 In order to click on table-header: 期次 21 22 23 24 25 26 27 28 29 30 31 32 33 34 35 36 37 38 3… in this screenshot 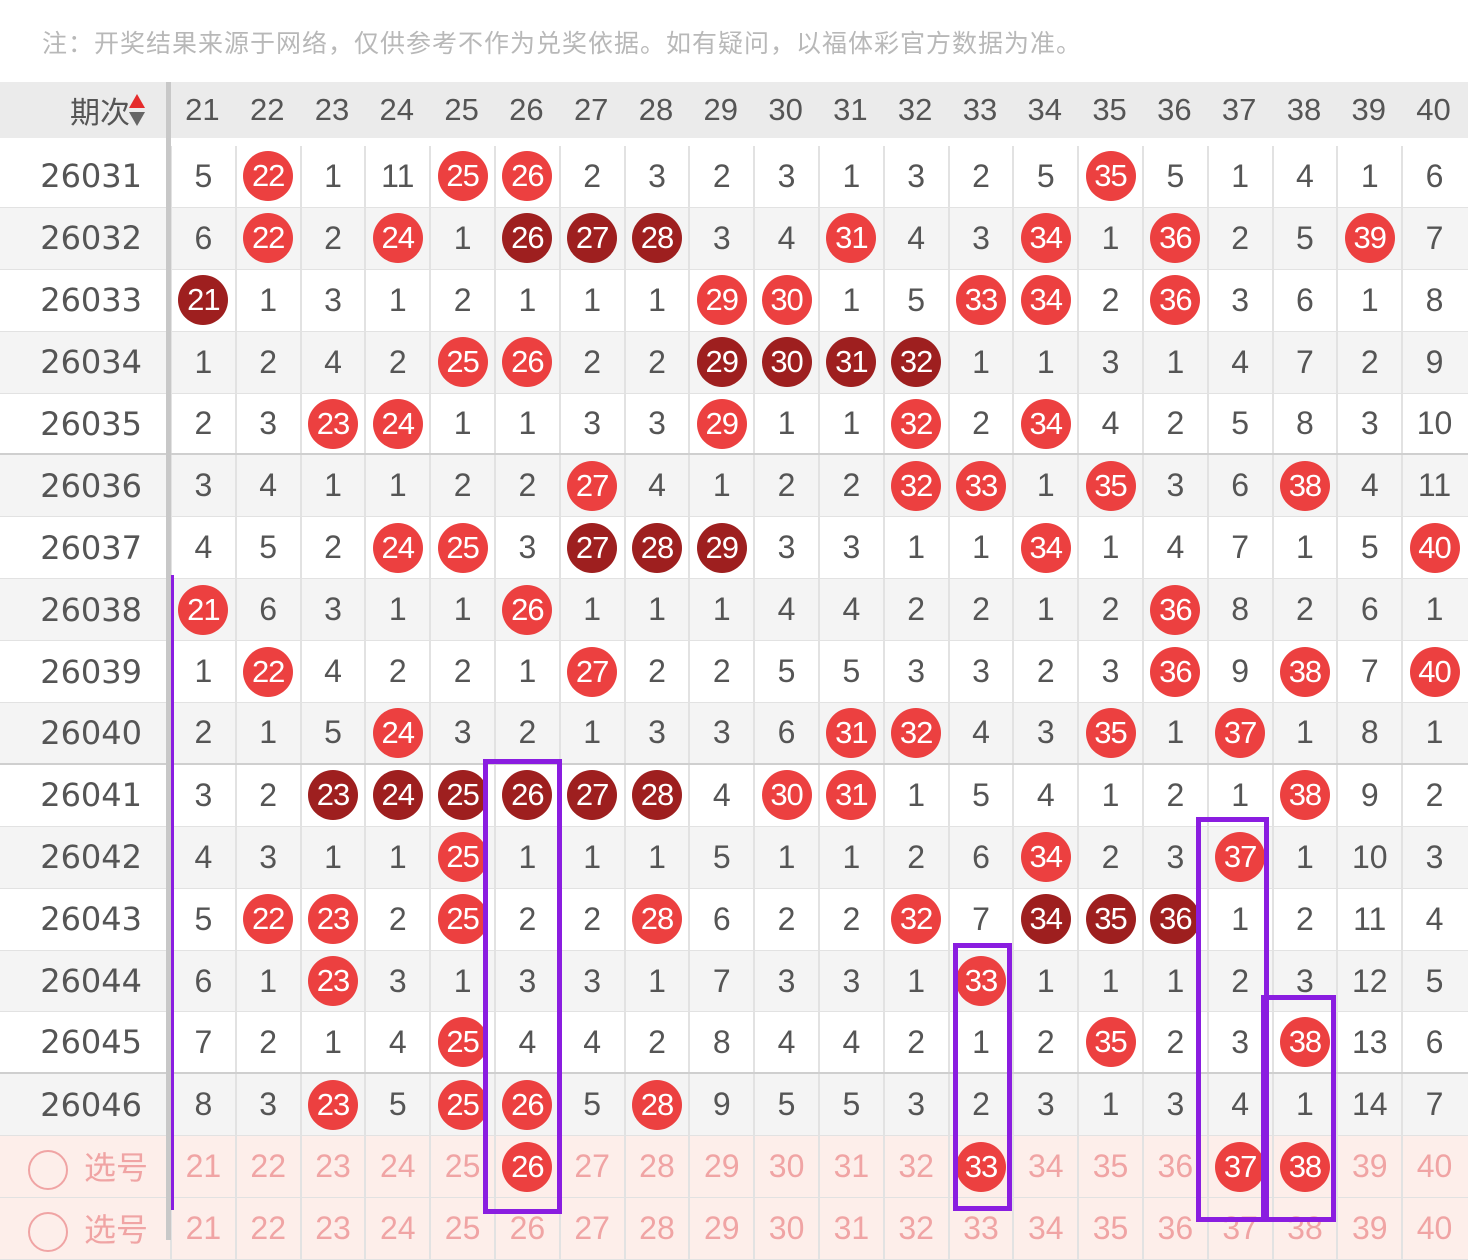, I will do `click(734, 110)`.